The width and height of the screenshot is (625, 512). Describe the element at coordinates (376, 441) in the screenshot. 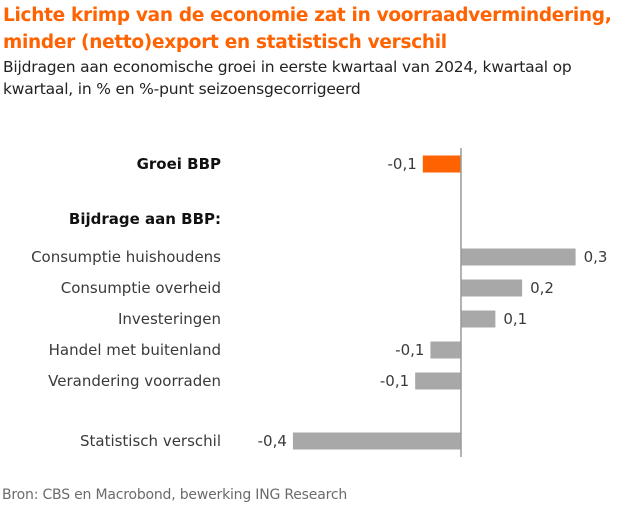

I see `bar-statistisch-verschil` at that location.